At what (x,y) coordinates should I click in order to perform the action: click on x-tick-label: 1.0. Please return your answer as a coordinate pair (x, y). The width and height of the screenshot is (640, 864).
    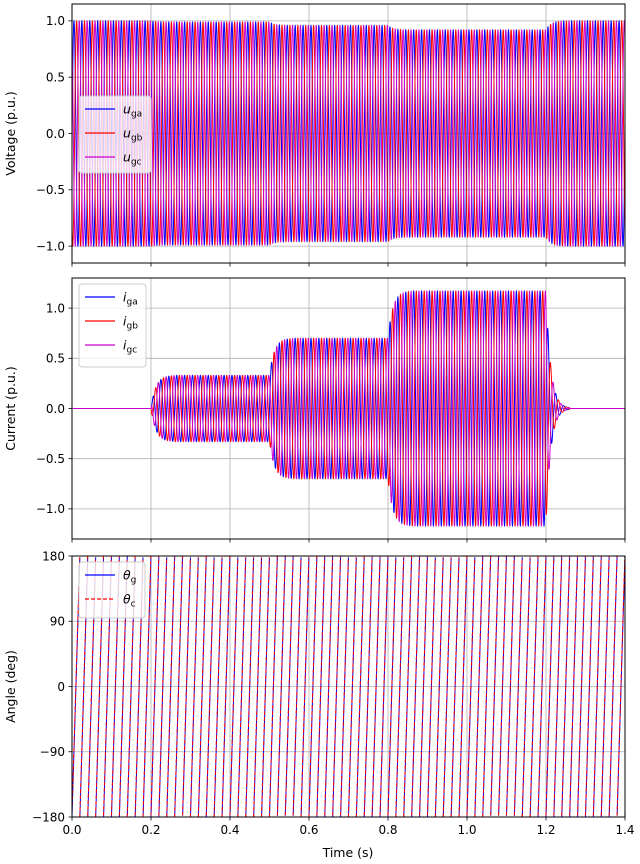
    Looking at the image, I should click on (466, 830).